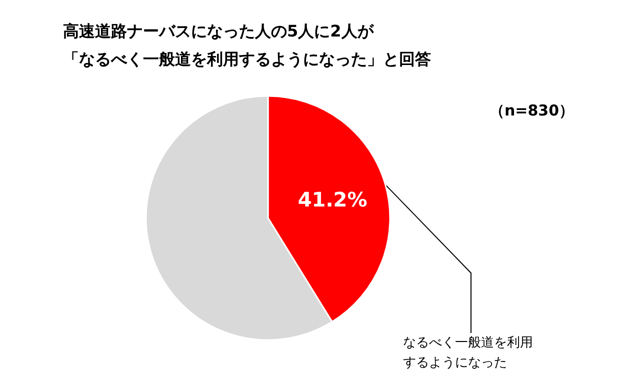 The image size is (622, 387). Describe the element at coordinates (531, 111) in the screenshot. I see `text: （n=830）` at that location.